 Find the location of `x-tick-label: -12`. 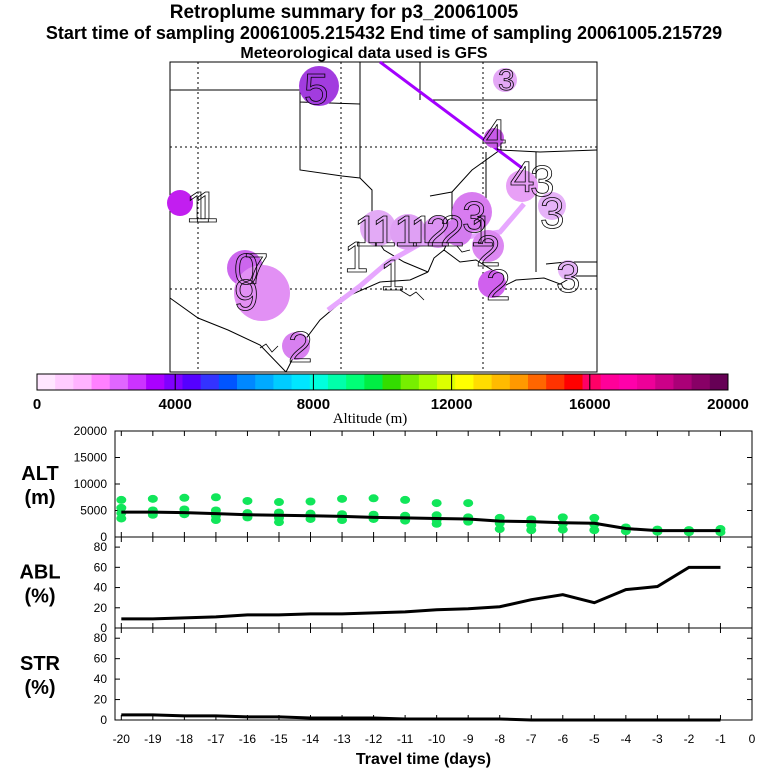

x-tick-label: -12 is located at coordinates (374, 739).